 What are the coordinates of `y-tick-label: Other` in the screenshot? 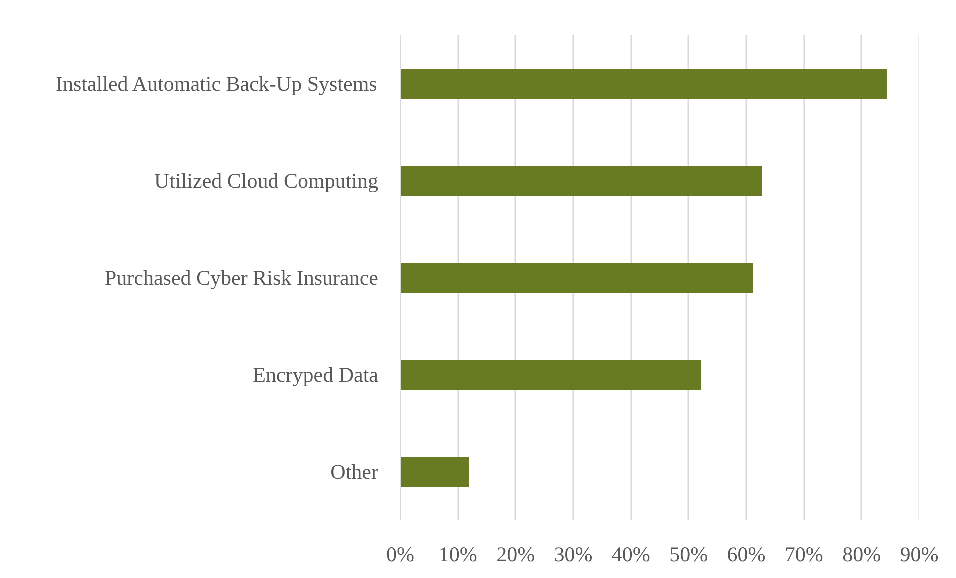 It's located at (354, 472).